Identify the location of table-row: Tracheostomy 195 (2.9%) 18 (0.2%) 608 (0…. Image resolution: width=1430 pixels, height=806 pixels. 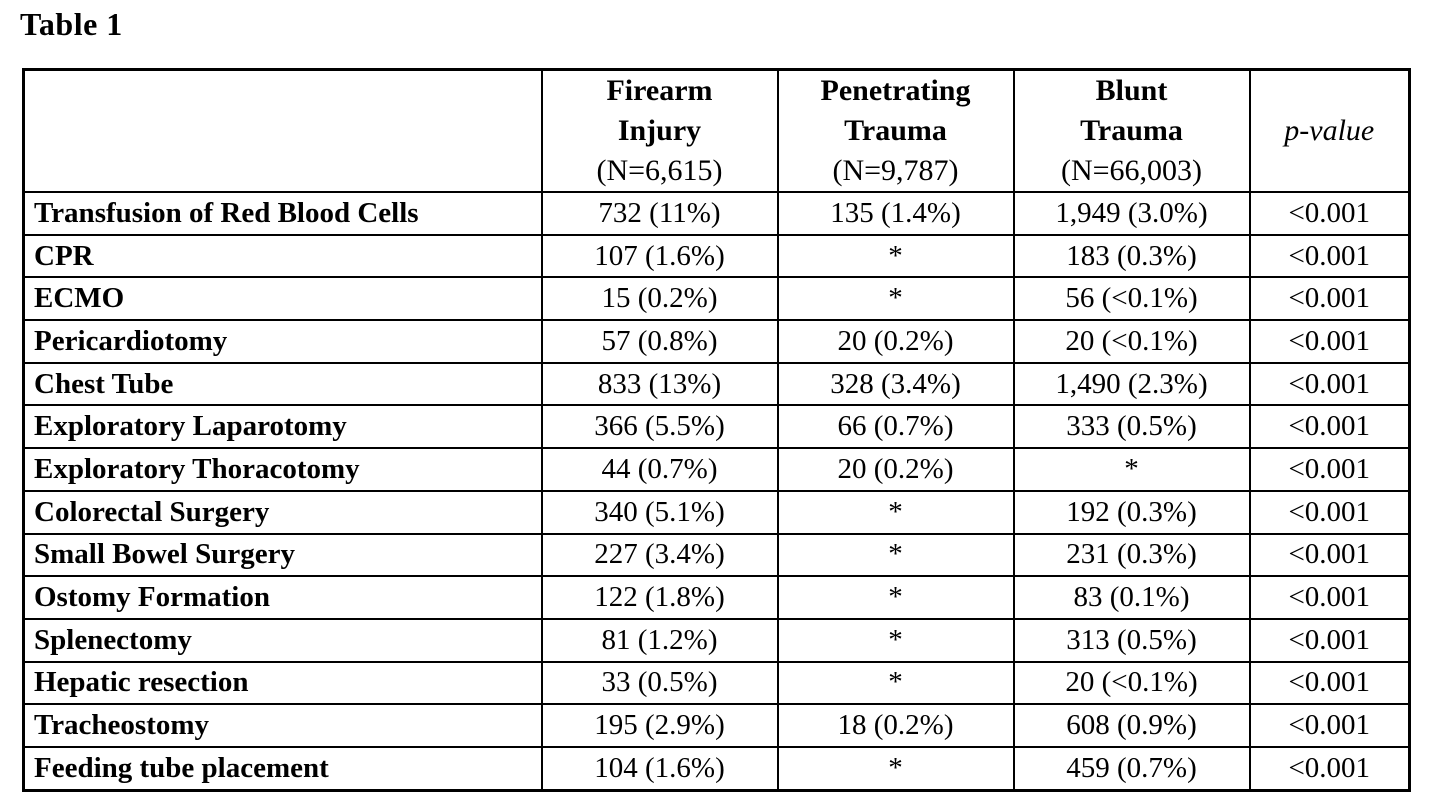
(716, 725).